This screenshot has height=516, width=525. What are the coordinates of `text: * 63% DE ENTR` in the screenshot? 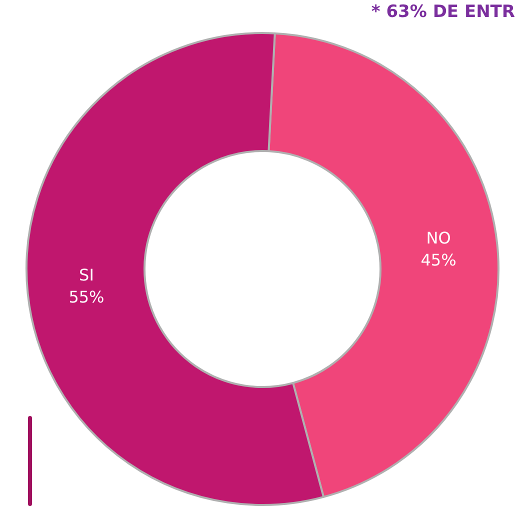 It's located at (443, 12).